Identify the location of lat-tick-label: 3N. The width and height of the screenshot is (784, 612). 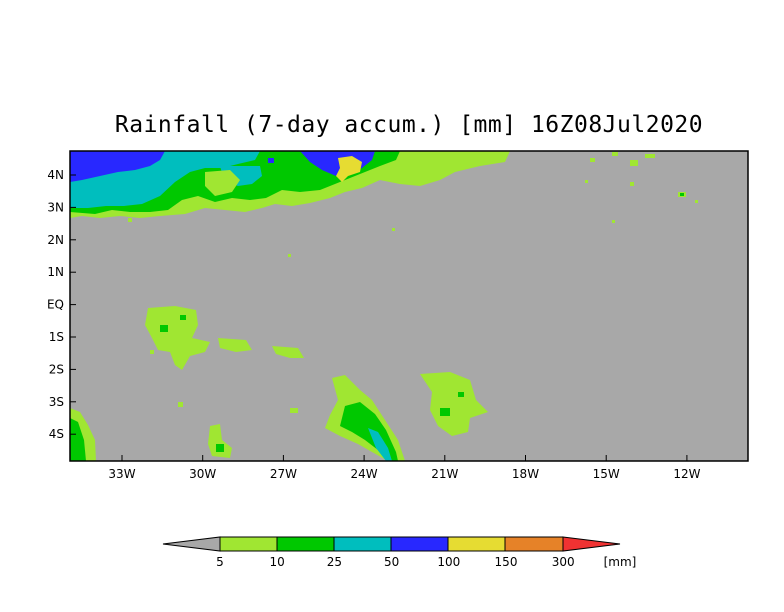
(55, 207).